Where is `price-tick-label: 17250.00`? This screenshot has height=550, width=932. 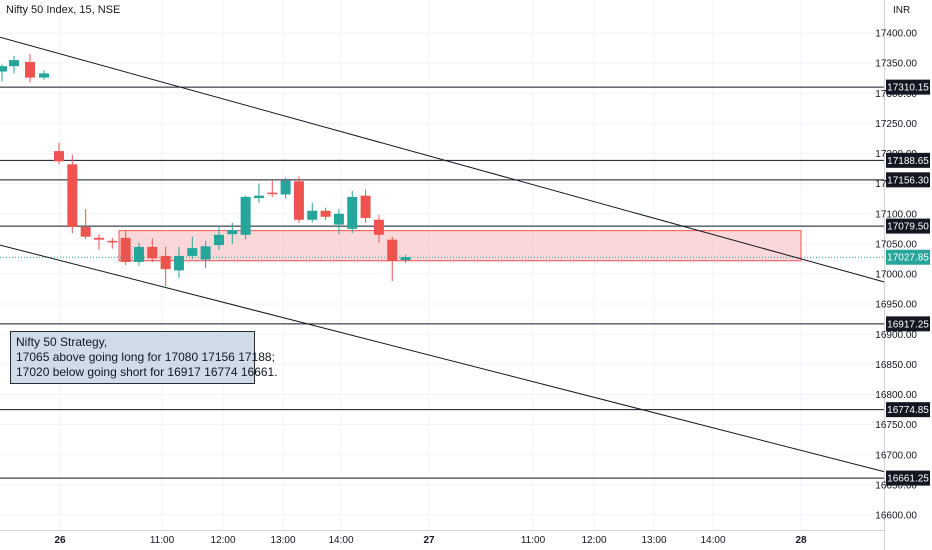
price-tick-label: 17250.00 is located at coordinates (896, 124).